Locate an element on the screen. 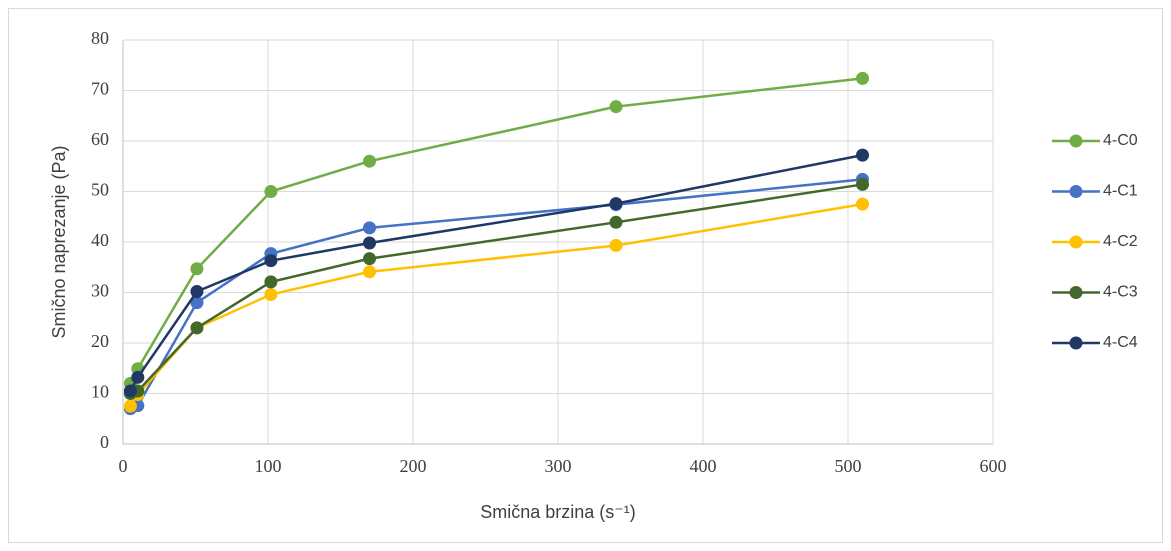  y-axis-title: Smično naprezanje (Pa) is located at coordinates (59, 241).